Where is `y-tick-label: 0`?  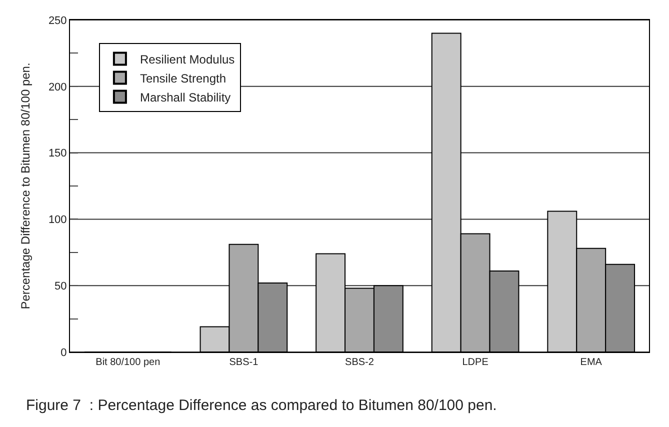
y-tick-label: 0 is located at coordinates (63, 352).